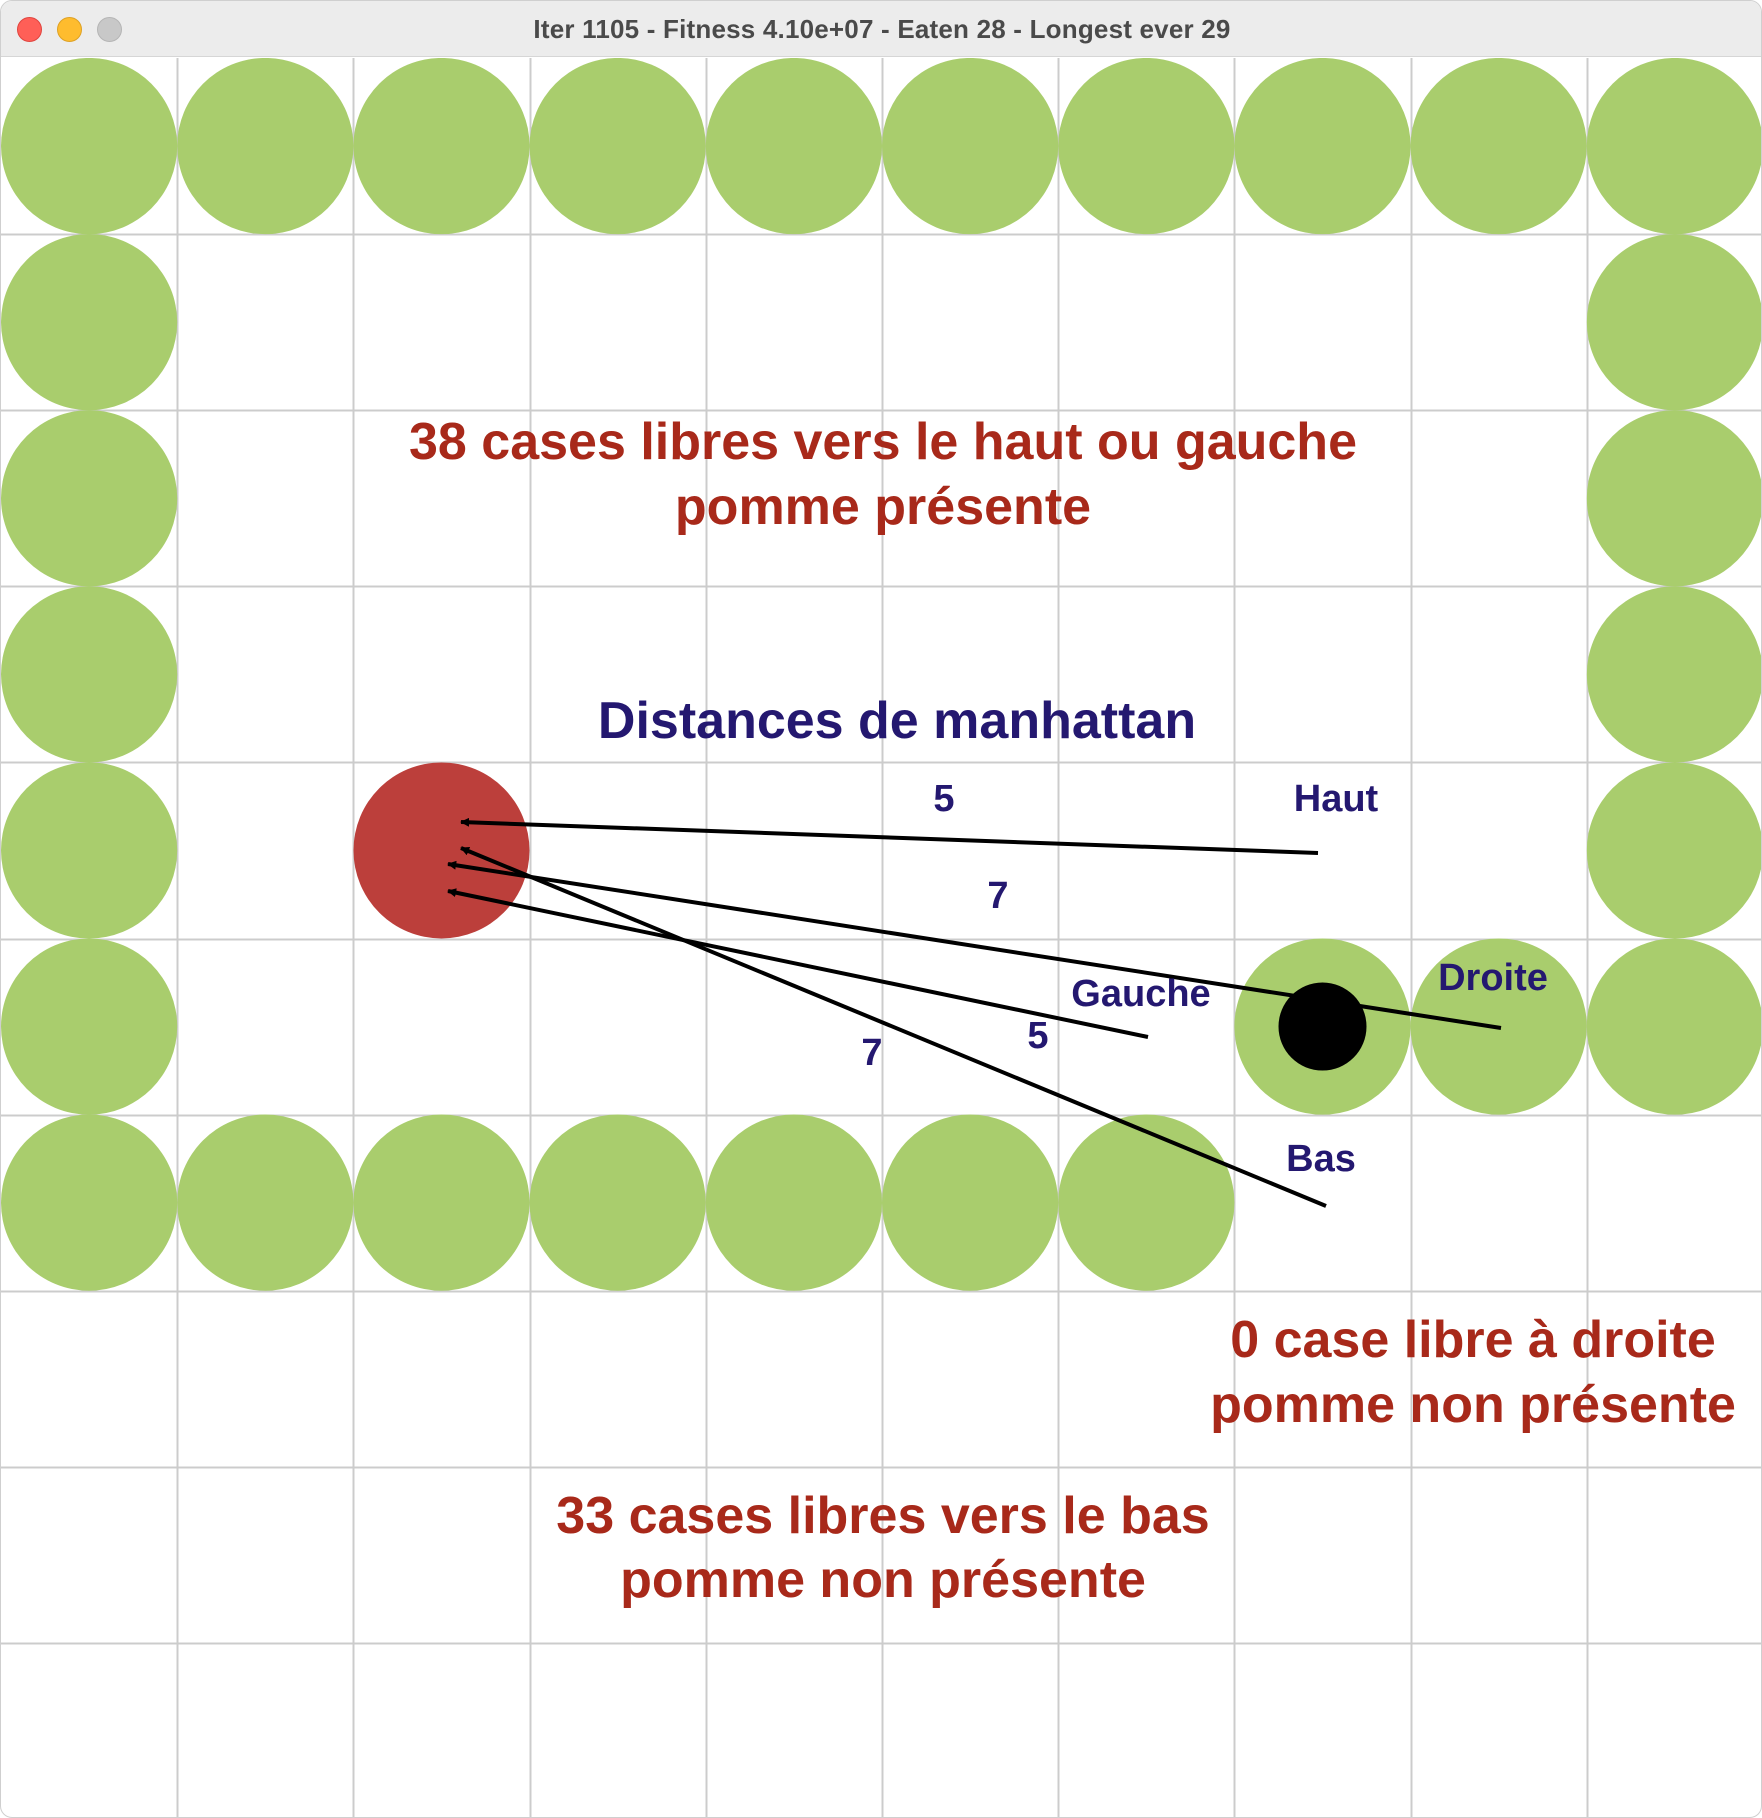 The height and width of the screenshot is (1818, 1762). Describe the element at coordinates (1473, 1340) in the screenshot. I see `right-region-info-line1: 0 case libre à droite` at that location.